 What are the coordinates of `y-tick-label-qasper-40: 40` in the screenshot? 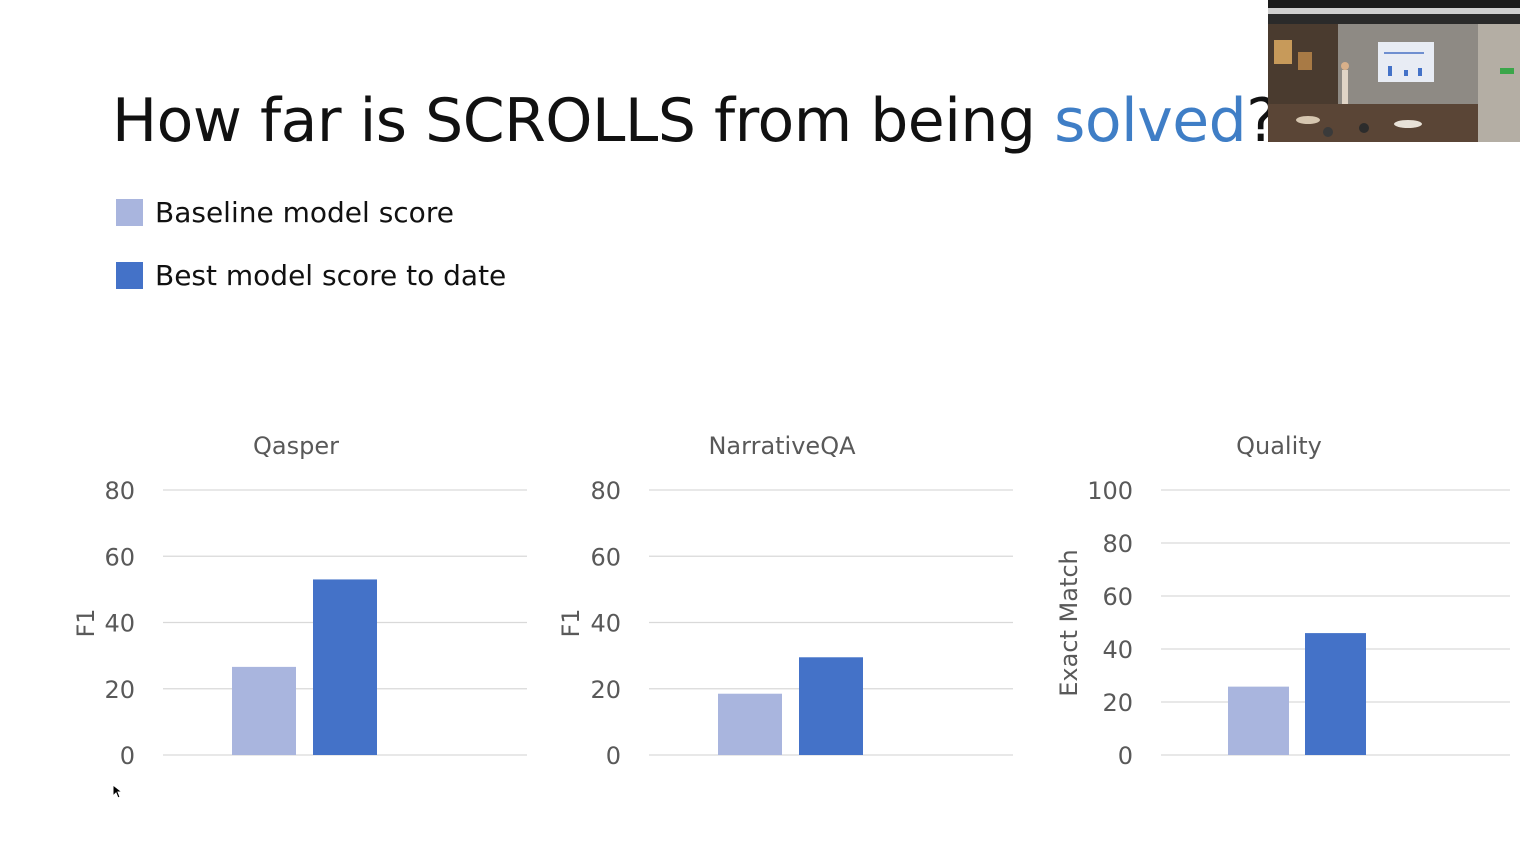 It's located at (119, 624).